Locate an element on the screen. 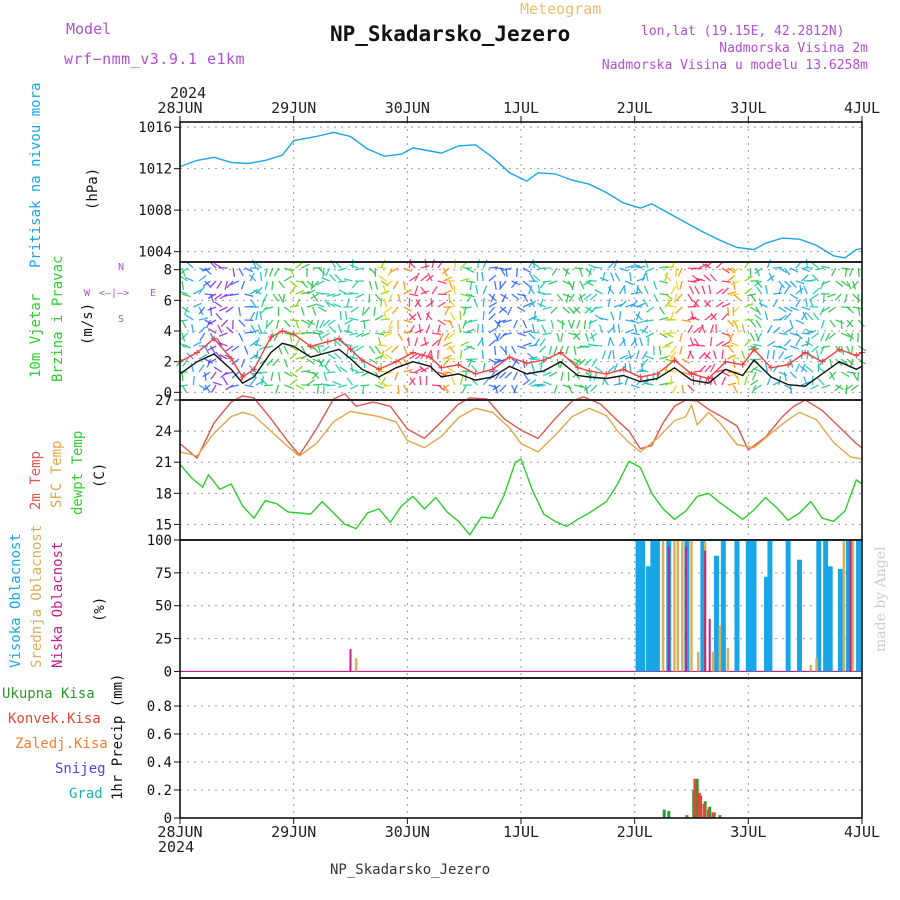 The width and height of the screenshot is (900, 900). y-tick-label: 25 is located at coordinates (163, 640).